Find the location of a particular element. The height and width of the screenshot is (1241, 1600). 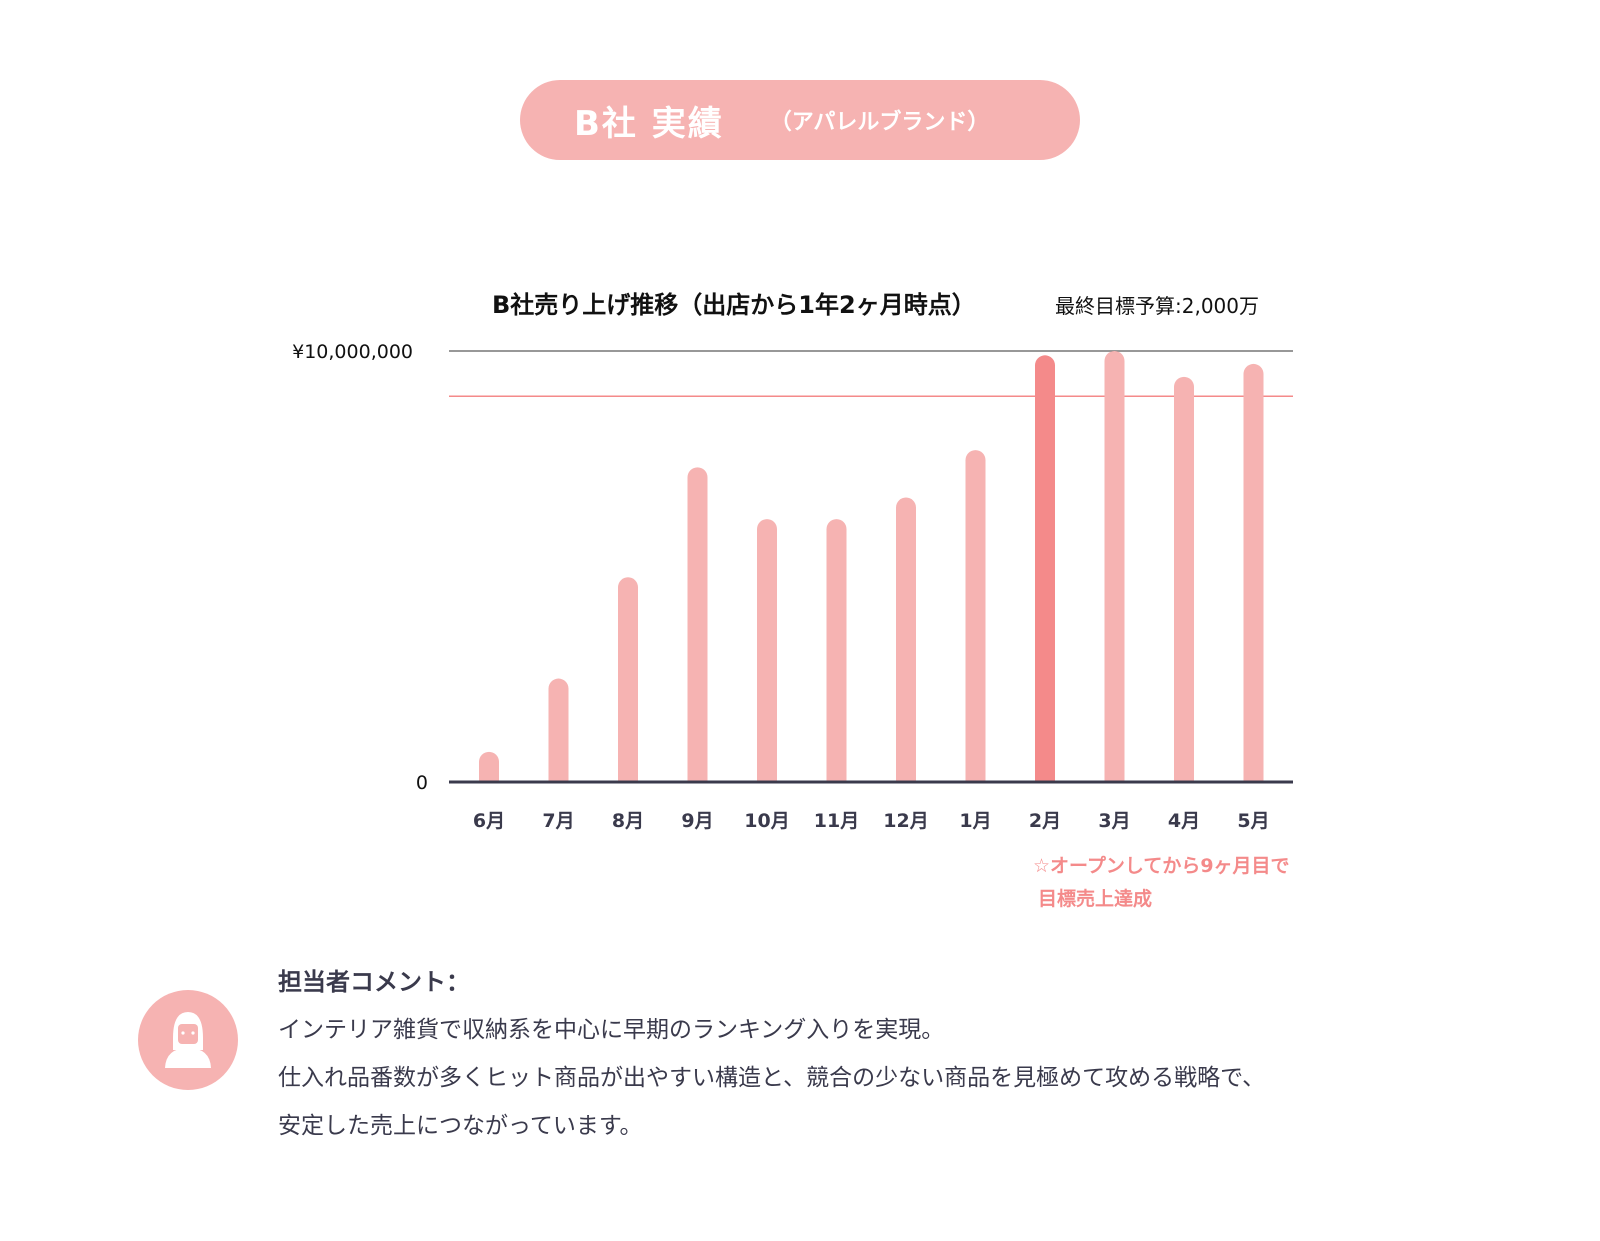

bar-10月 is located at coordinates (767, 650).